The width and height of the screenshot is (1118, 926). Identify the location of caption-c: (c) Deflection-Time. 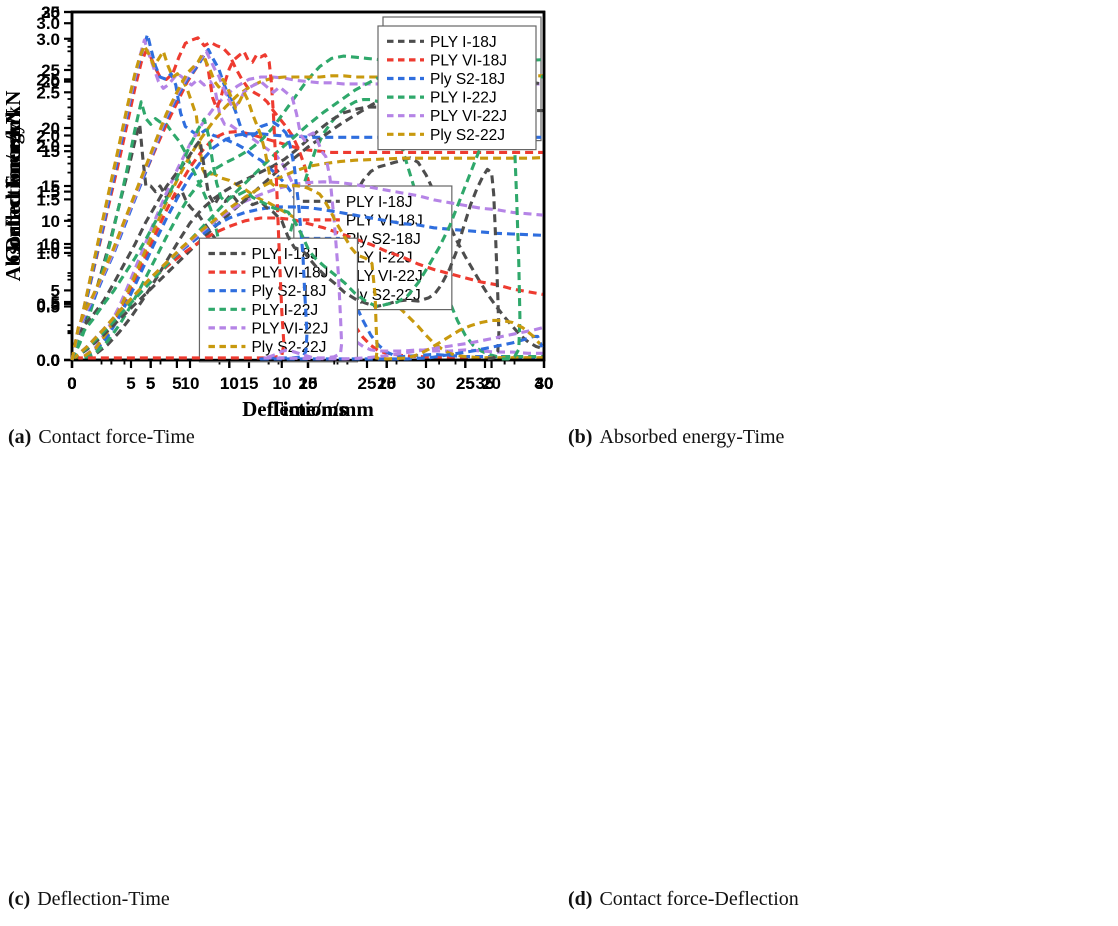
(89, 899).